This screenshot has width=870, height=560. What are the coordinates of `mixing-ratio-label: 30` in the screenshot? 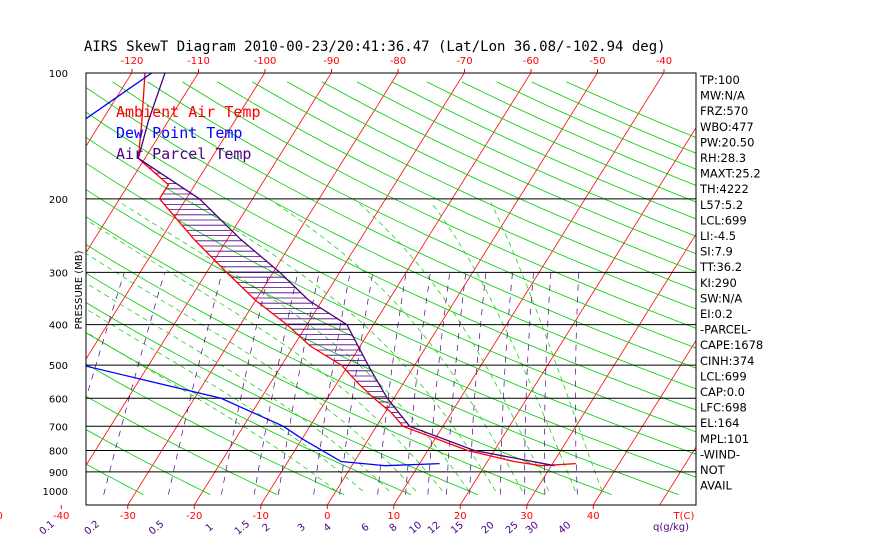 It's located at (532, 528).